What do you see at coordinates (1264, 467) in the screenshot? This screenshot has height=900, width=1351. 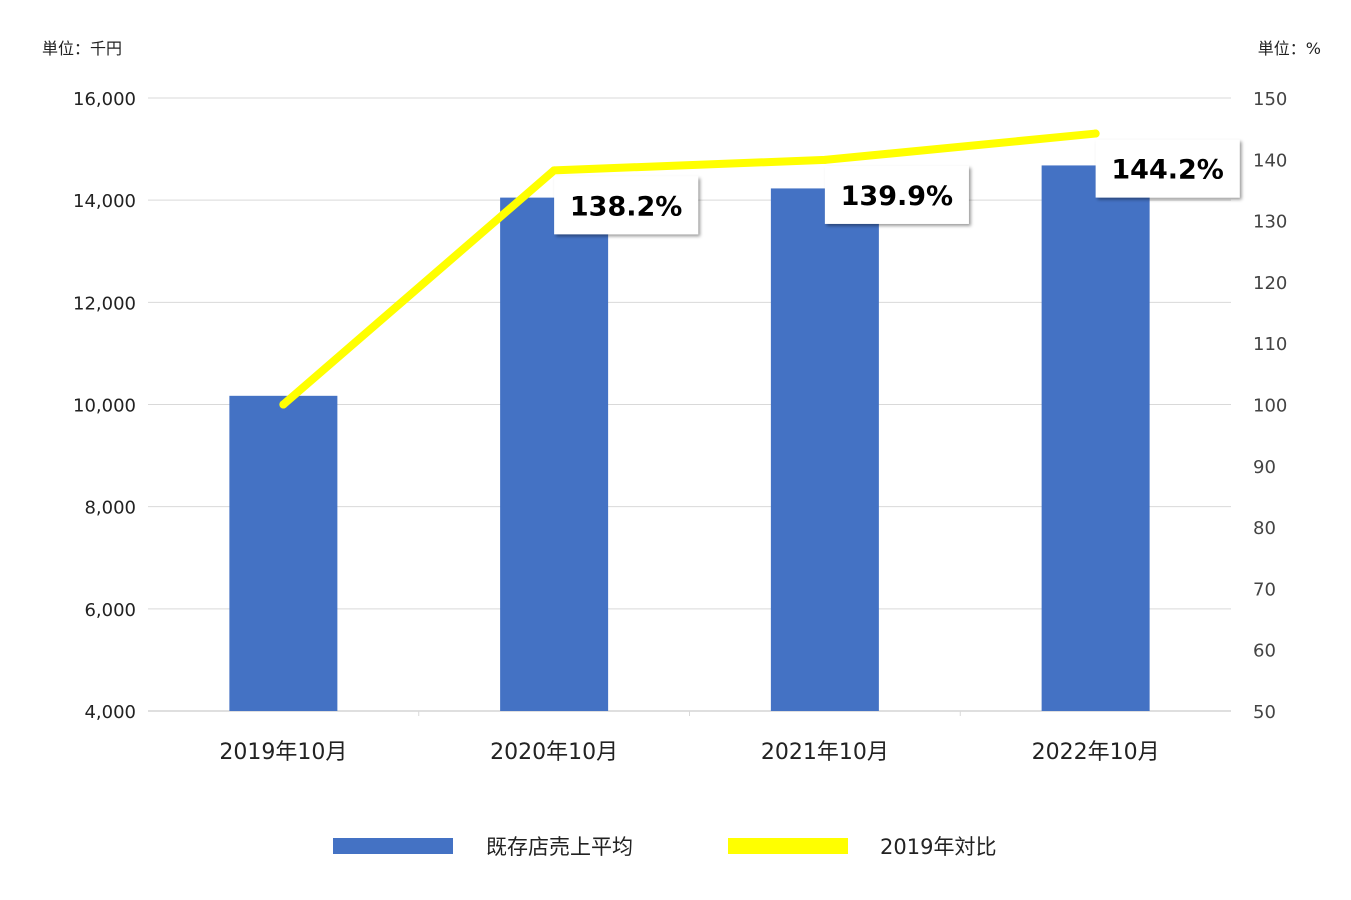 I see `right-tick-label: 90` at bounding box center [1264, 467].